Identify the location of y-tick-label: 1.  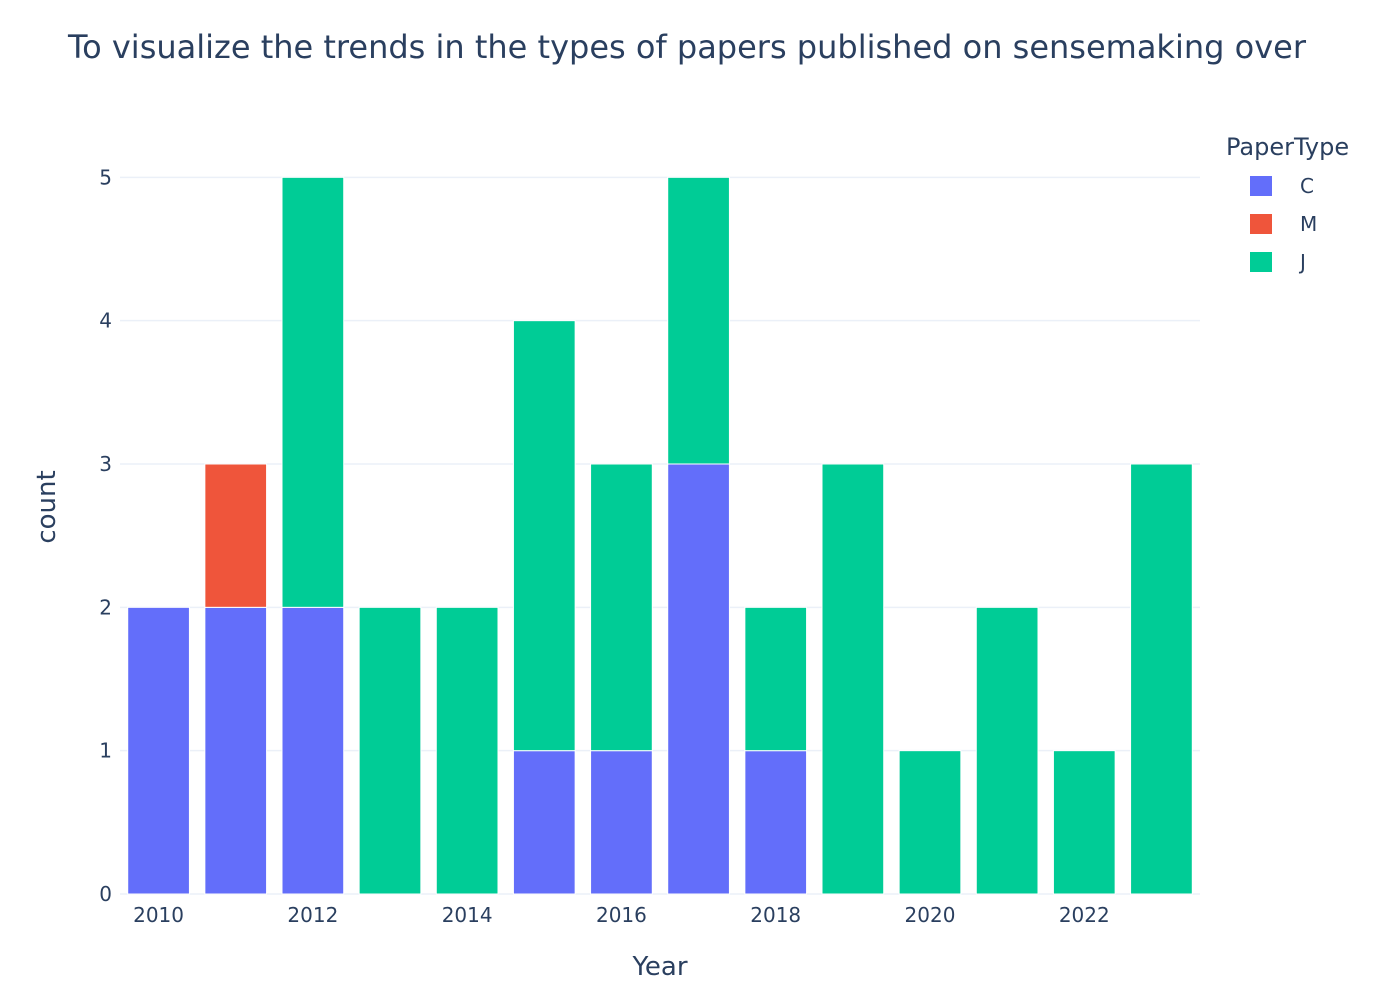
(105, 751).